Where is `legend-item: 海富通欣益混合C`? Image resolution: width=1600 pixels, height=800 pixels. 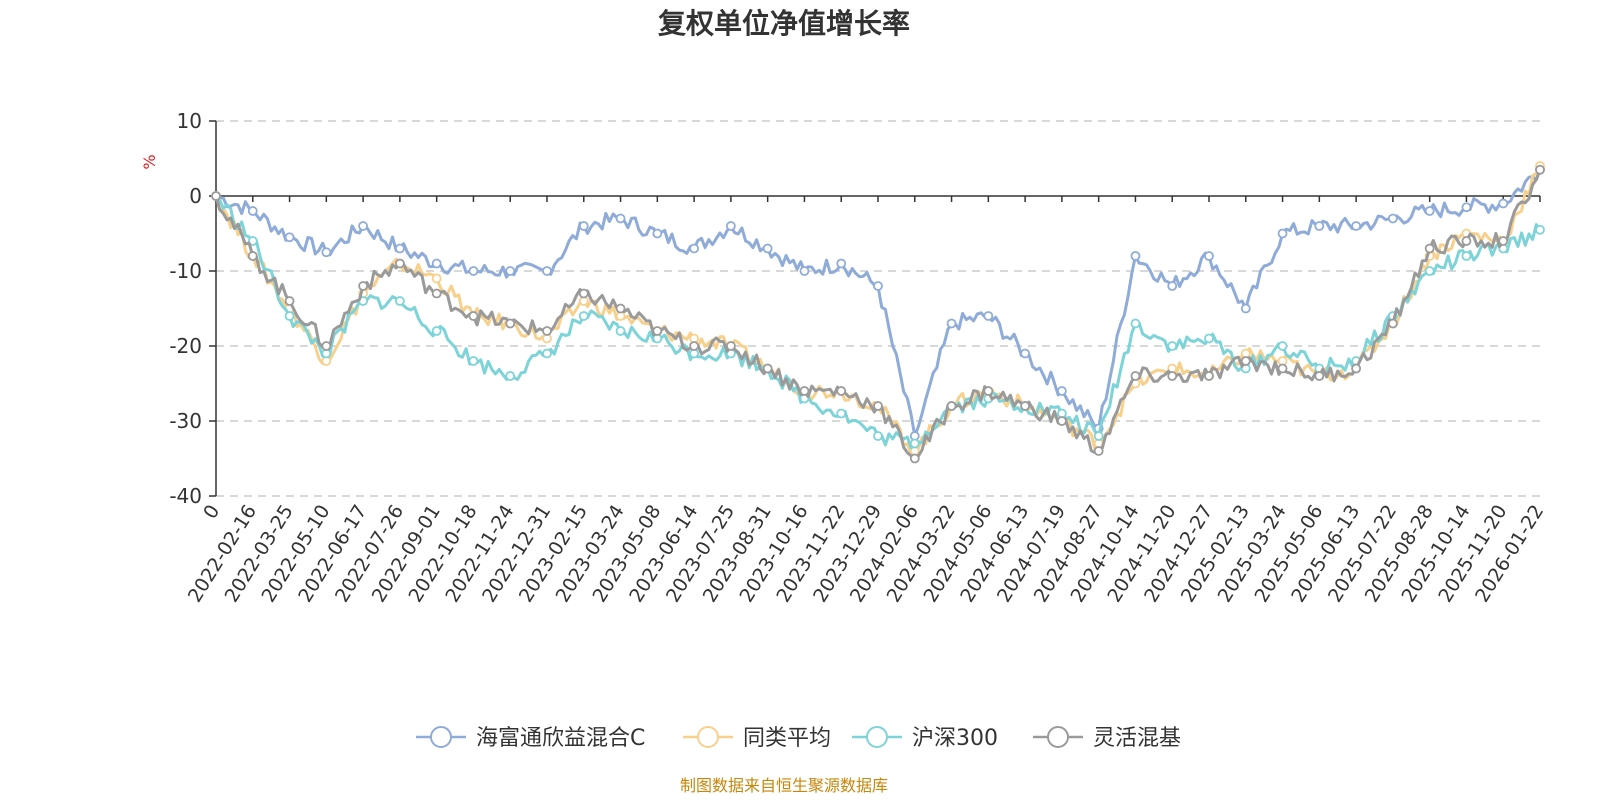
legend-item: 海富通欣益混合C is located at coordinates (530, 738).